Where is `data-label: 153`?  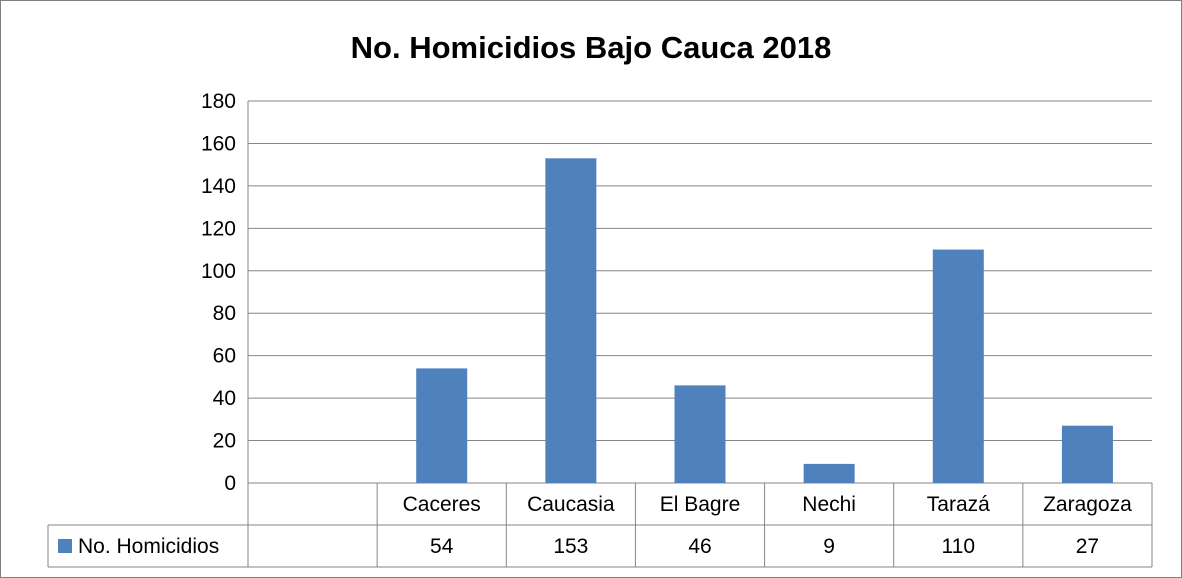
data-label: 153 is located at coordinates (570, 546).